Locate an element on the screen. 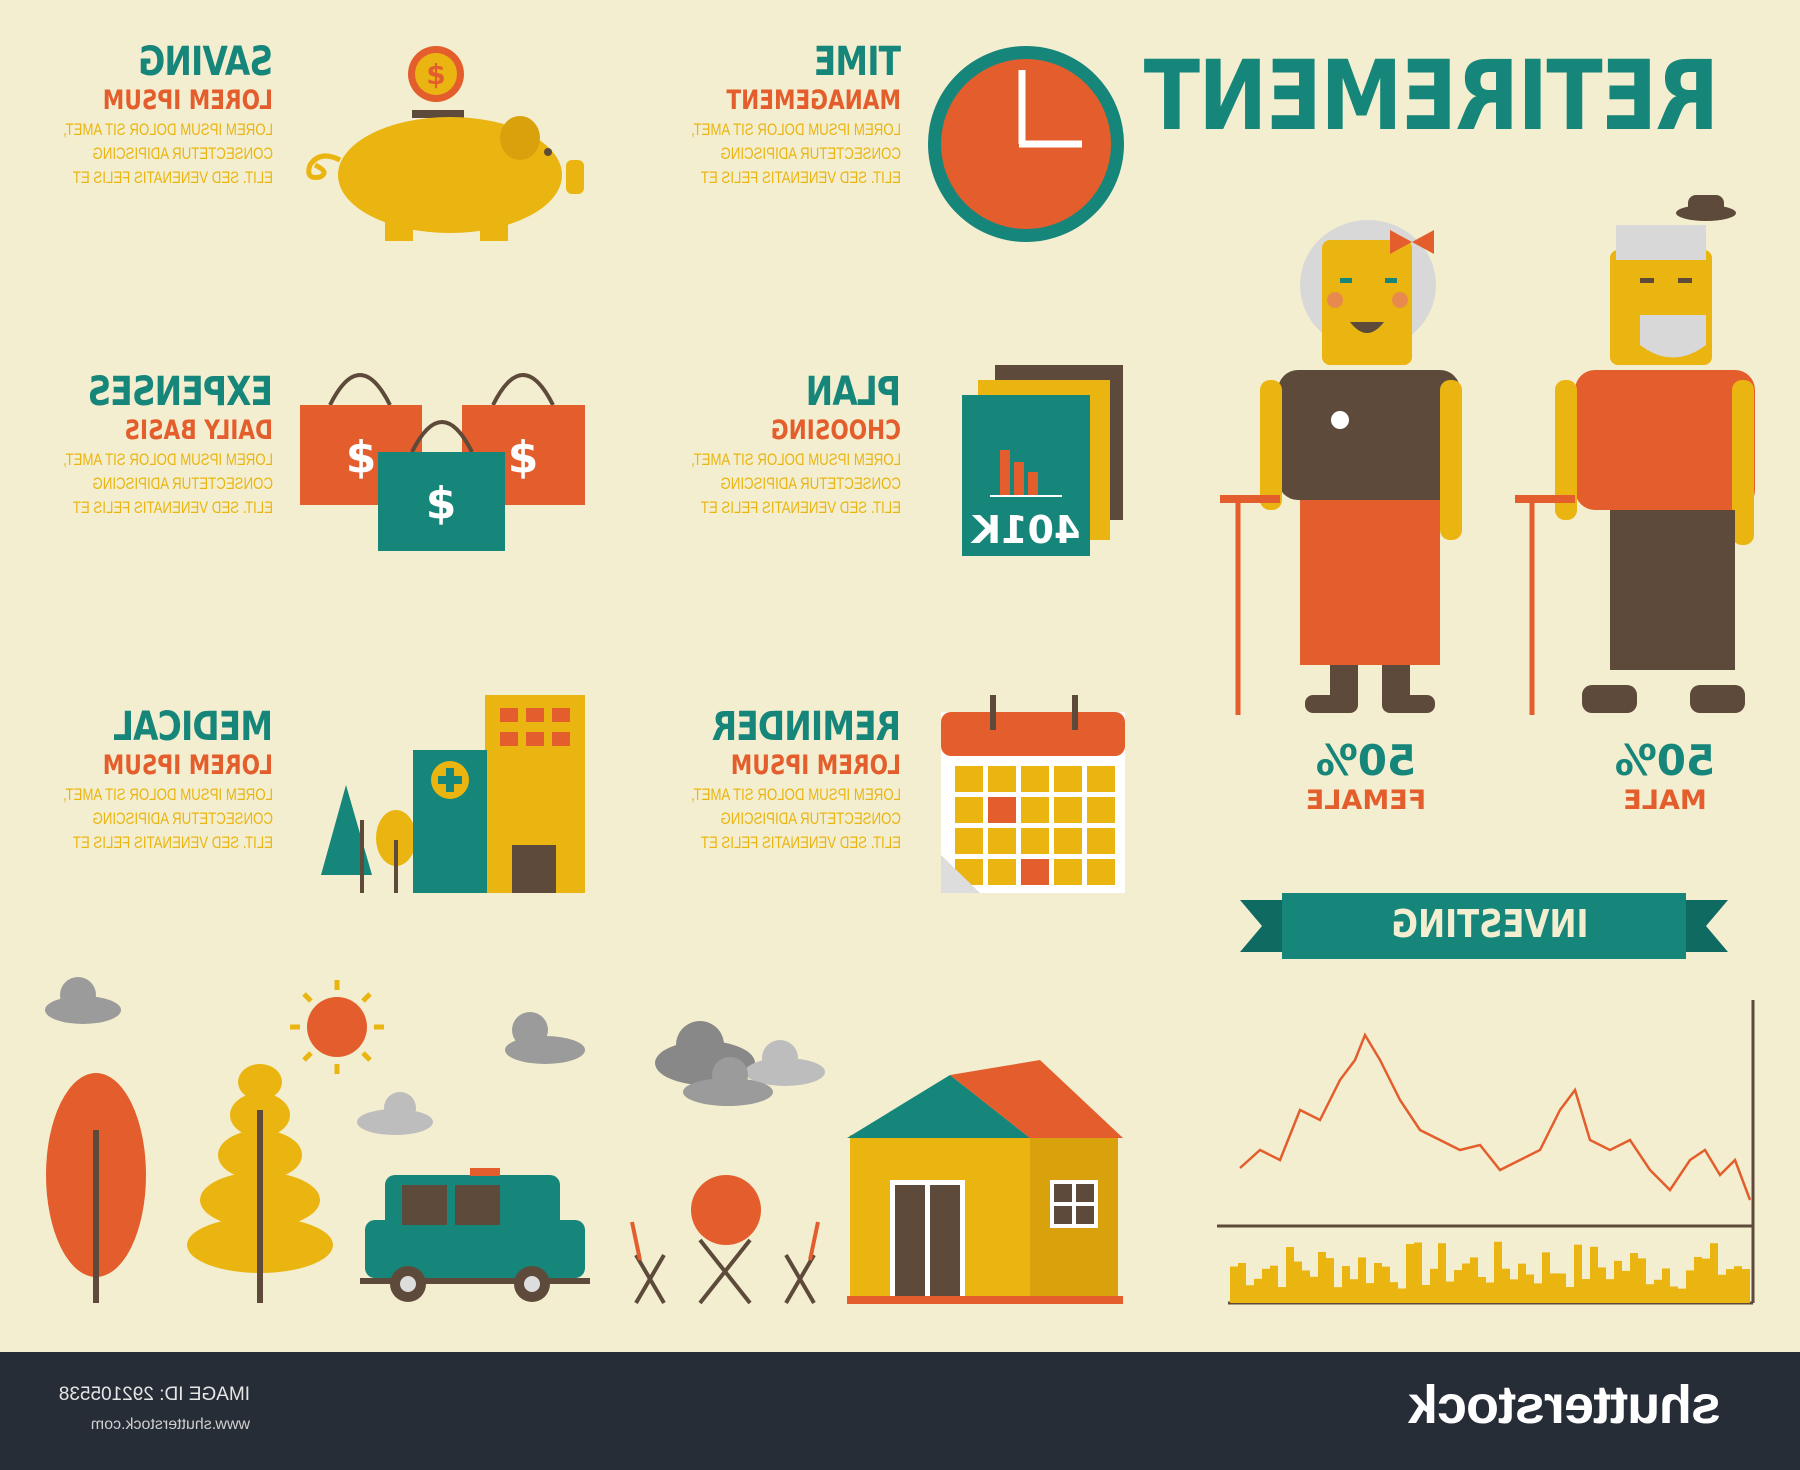 The width and height of the screenshot is (1800, 1470). item-subheading: CHOOSING is located at coordinates (835, 430).